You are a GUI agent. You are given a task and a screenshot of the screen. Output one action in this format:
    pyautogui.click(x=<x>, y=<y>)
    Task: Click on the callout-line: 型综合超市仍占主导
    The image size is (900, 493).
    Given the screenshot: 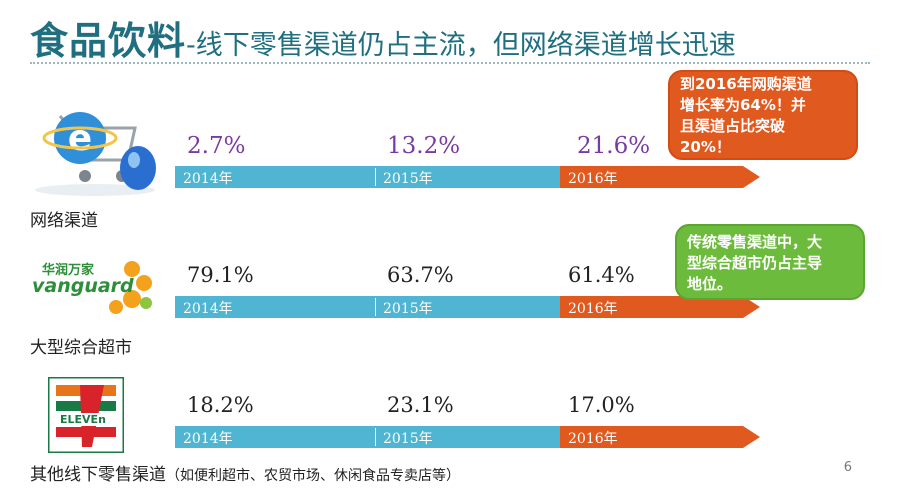 What is the action you would take?
    pyautogui.click(x=755, y=263)
    